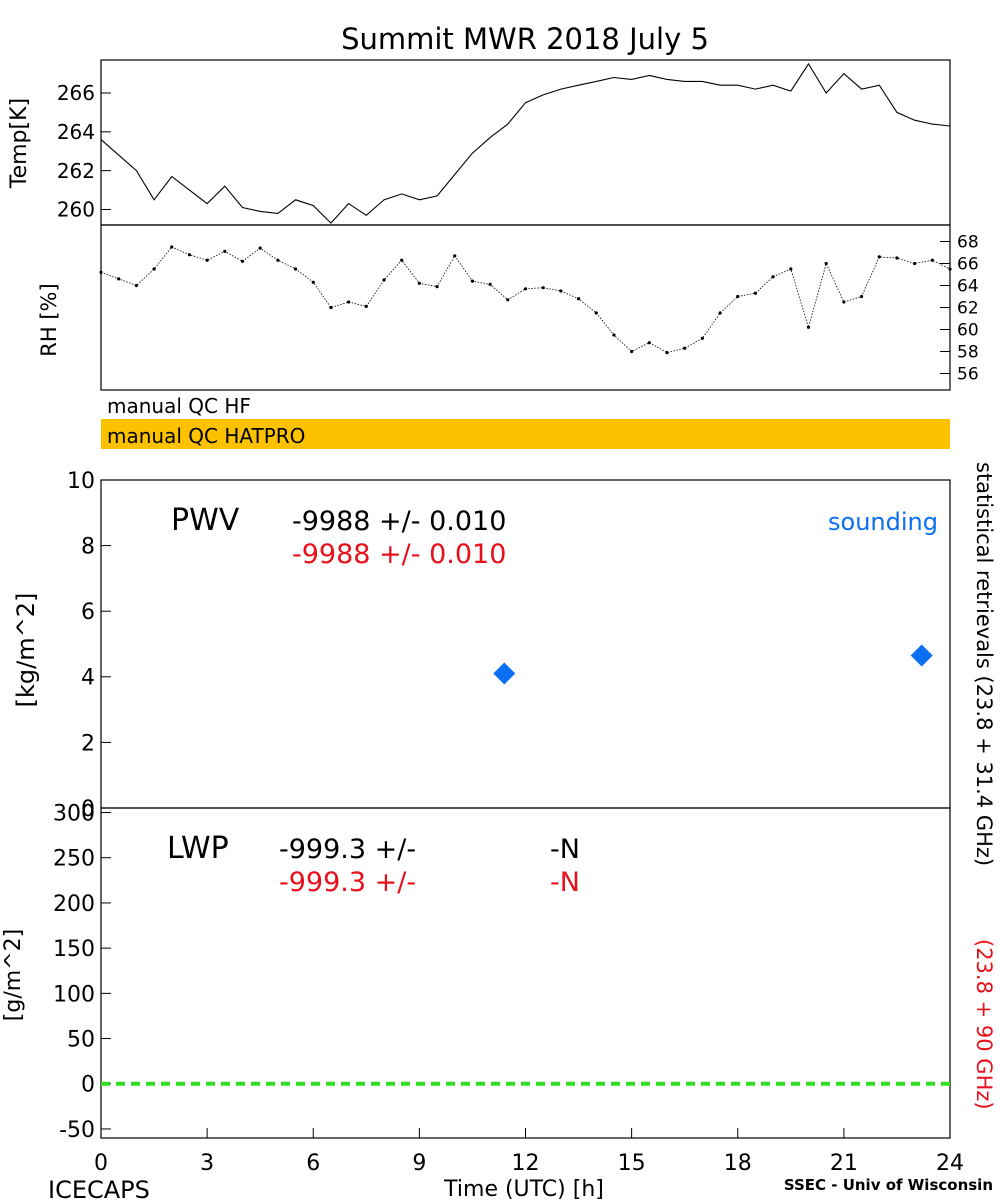 Image resolution: width=1000 pixels, height=1200 pixels. I want to click on x-tick-label: 6, so click(313, 1163).